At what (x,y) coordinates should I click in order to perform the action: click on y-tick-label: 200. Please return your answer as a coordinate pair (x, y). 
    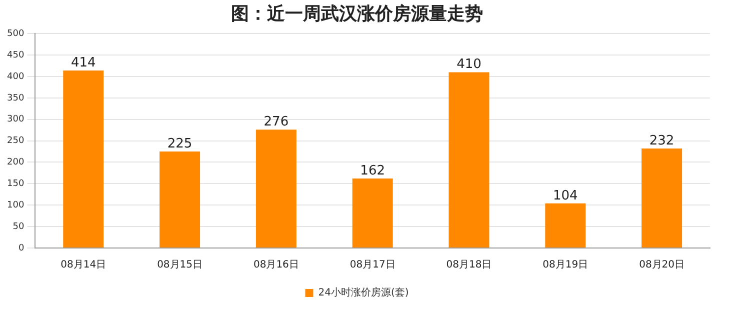
    Looking at the image, I should click on (15, 163).